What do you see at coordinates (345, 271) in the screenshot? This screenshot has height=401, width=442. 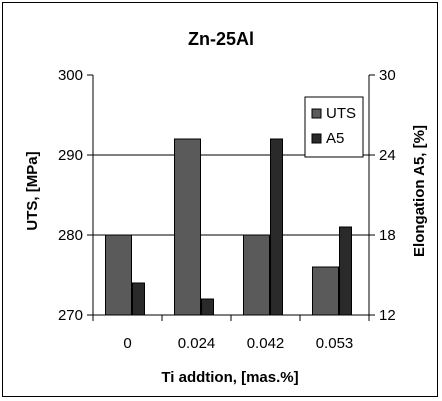 I see `bar-a5-0.053` at bounding box center [345, 271].